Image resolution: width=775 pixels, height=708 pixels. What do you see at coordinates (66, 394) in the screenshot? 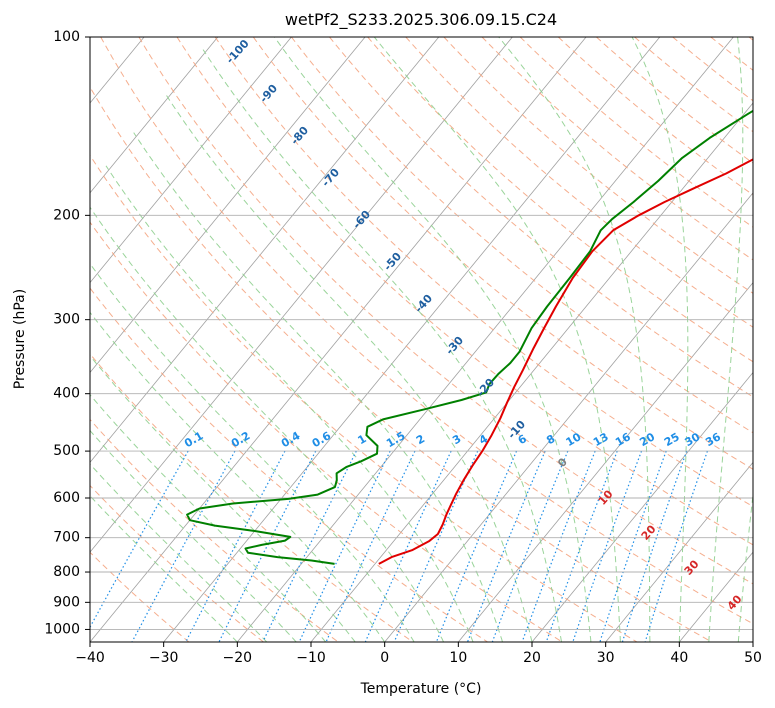
I see `y-tick-label: 400` at bounding box center [66, 394].